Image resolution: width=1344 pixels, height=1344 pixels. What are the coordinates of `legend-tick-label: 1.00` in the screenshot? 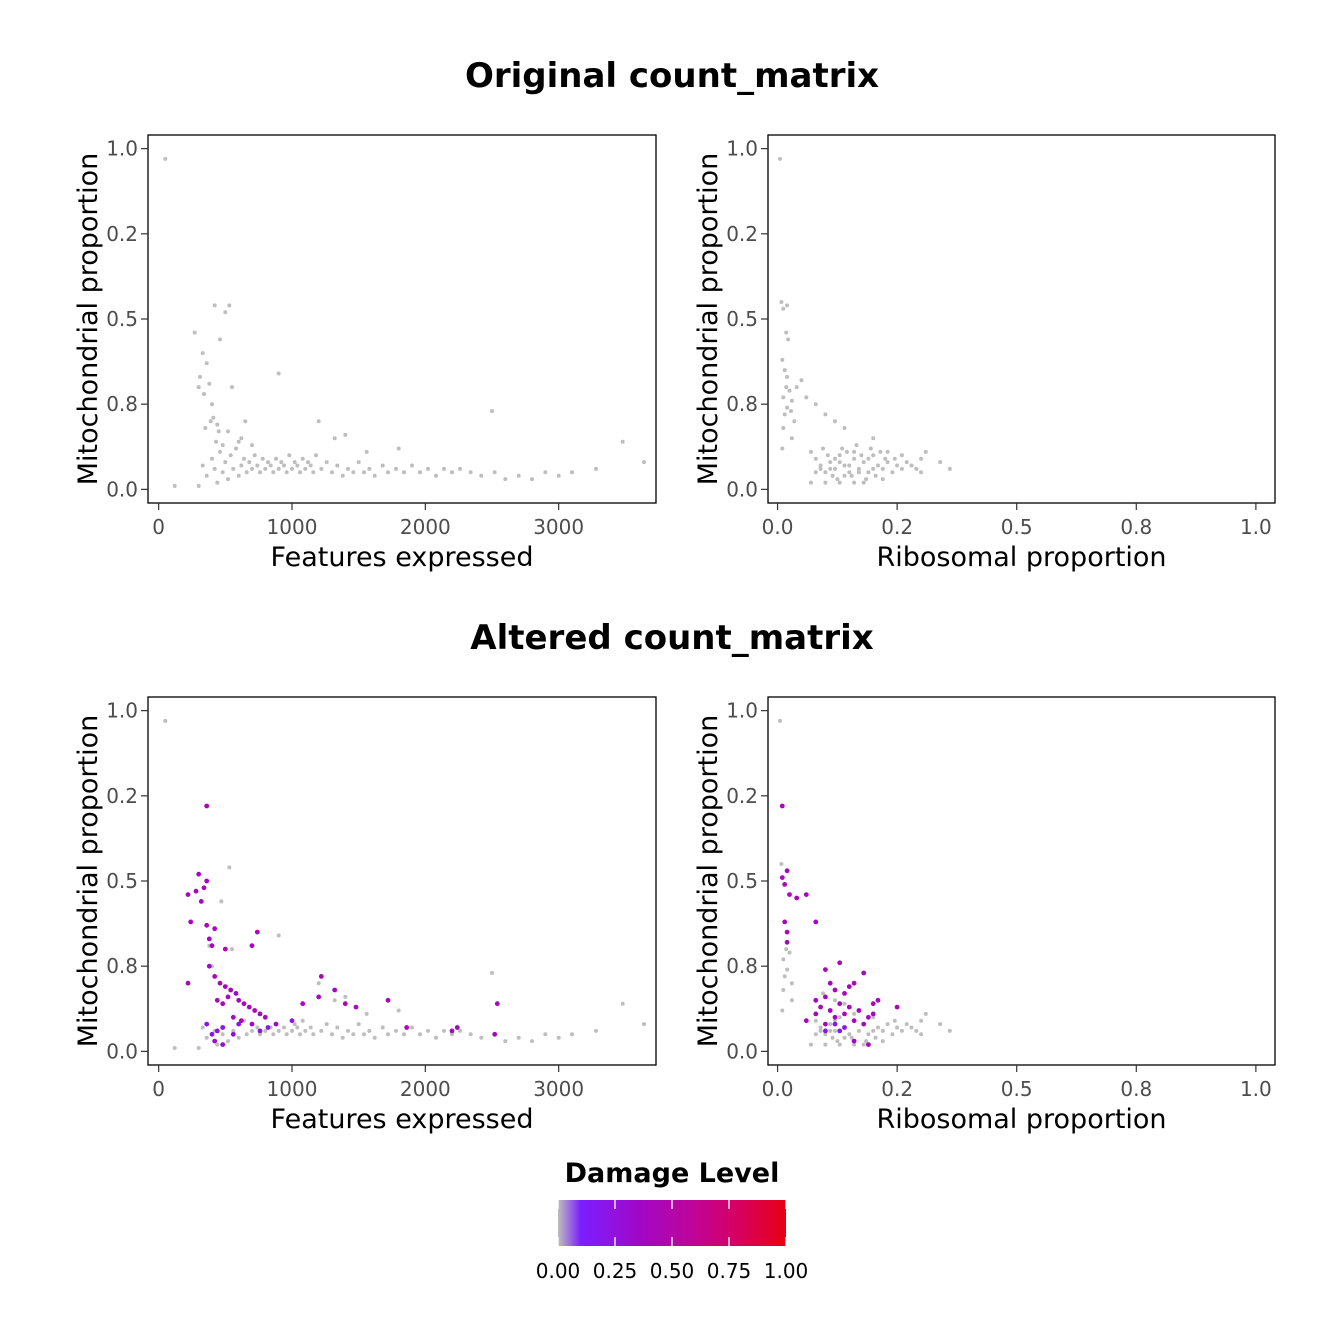 It's located at (786, 1271).